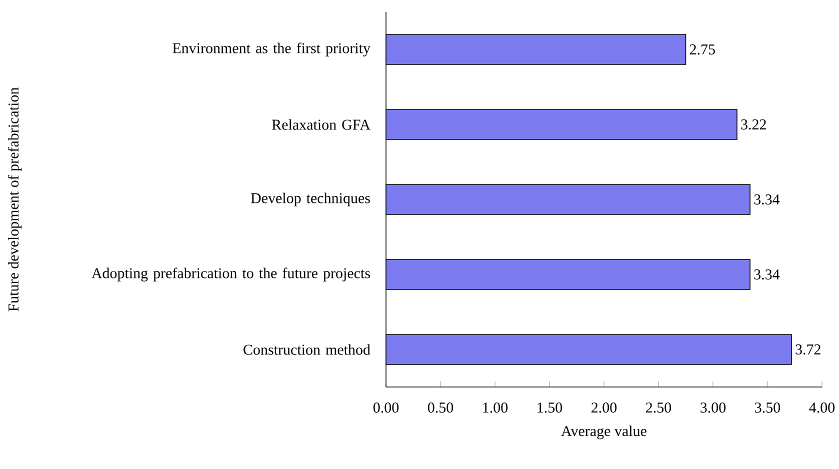  What do you see at coordinates (702, 49) in the screenshot?
I see `data-label: 2.75` at bounding box center [702, 49].